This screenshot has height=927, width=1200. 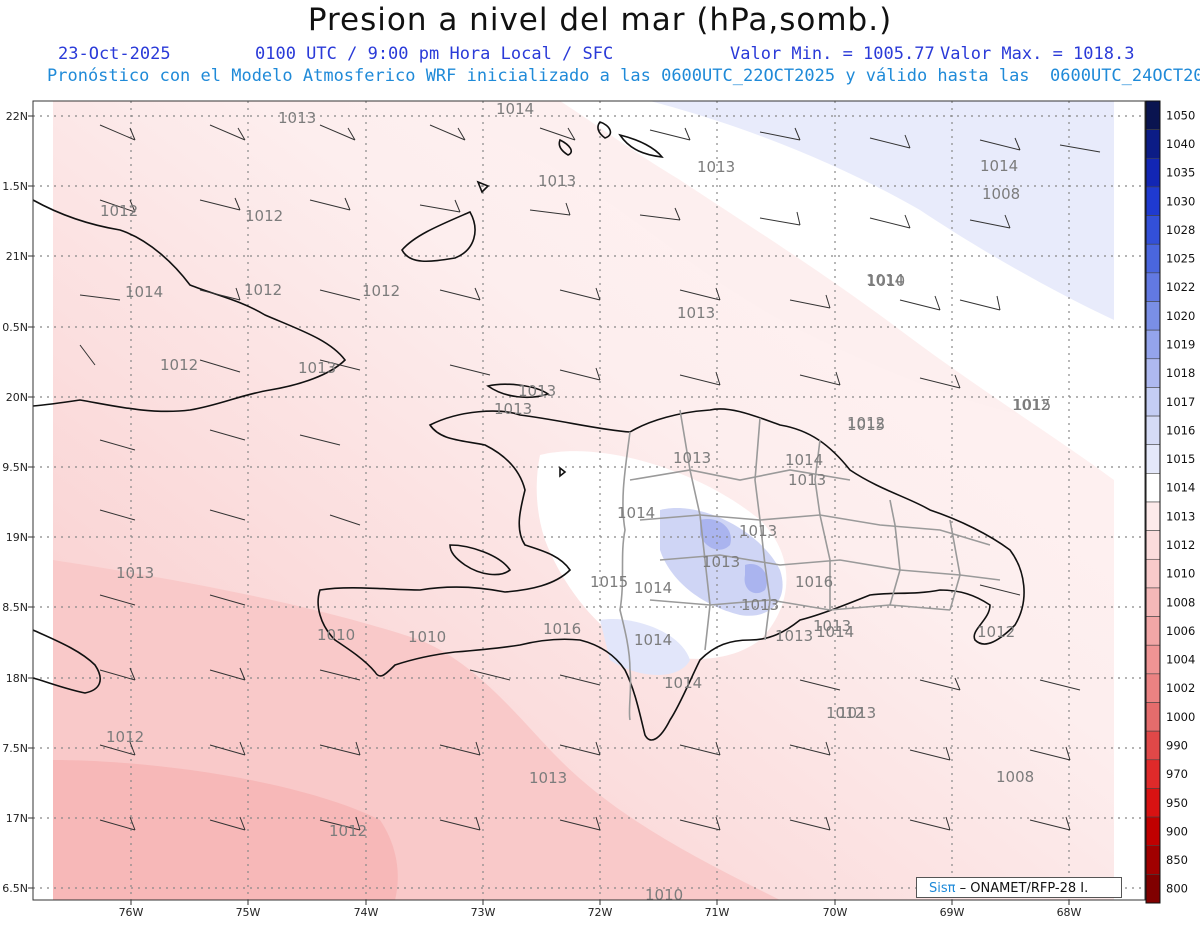 I want to click on colorbar-label: 900, so click(x=1177, y=831).